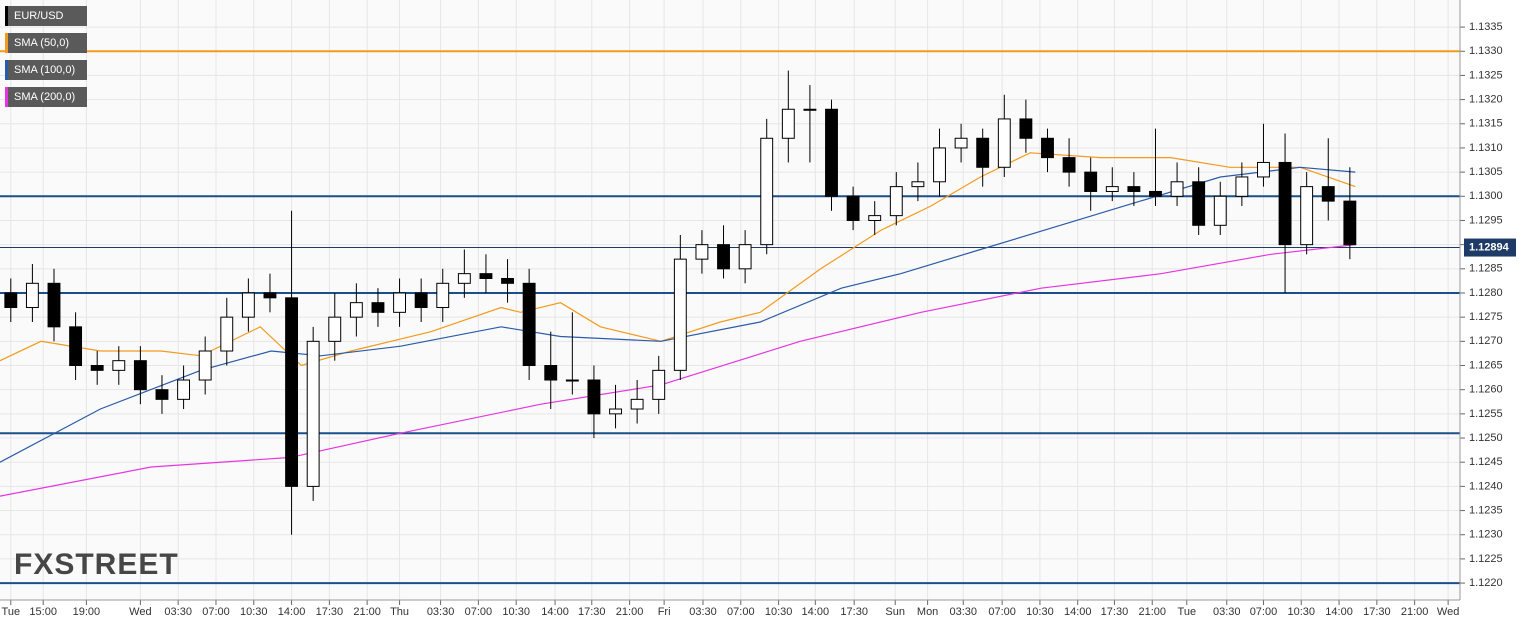  I want to click on x-tick-label: Thu, so click(399, 612).